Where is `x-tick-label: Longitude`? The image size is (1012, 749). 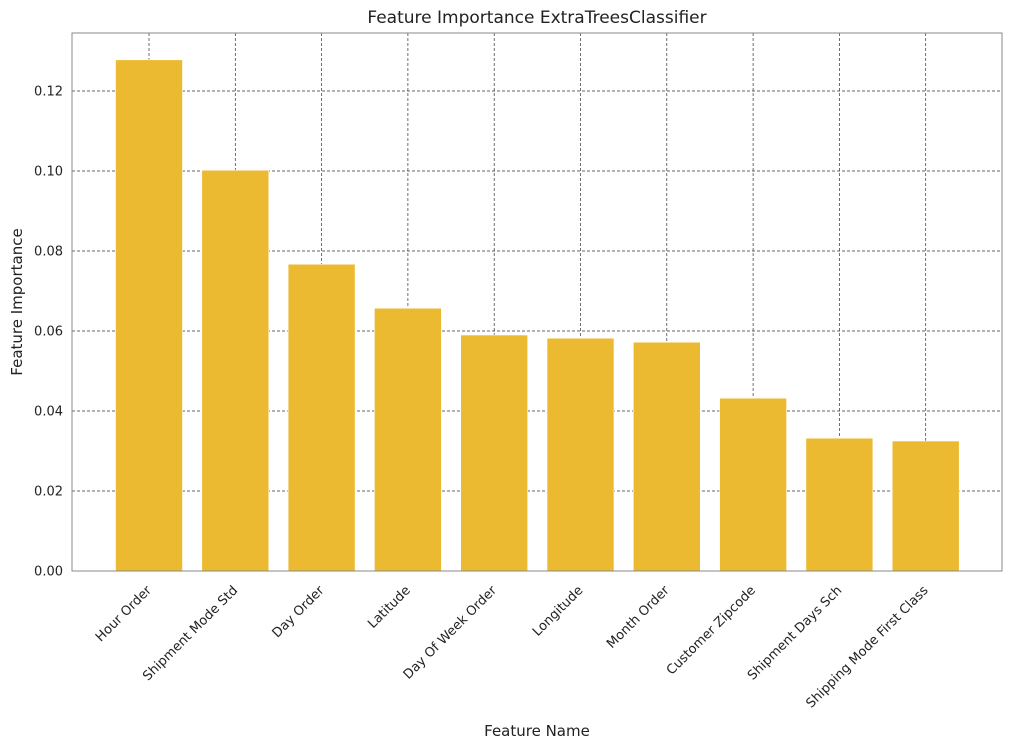 x-tick-label: Longitude is located at coordinates (558, 611).